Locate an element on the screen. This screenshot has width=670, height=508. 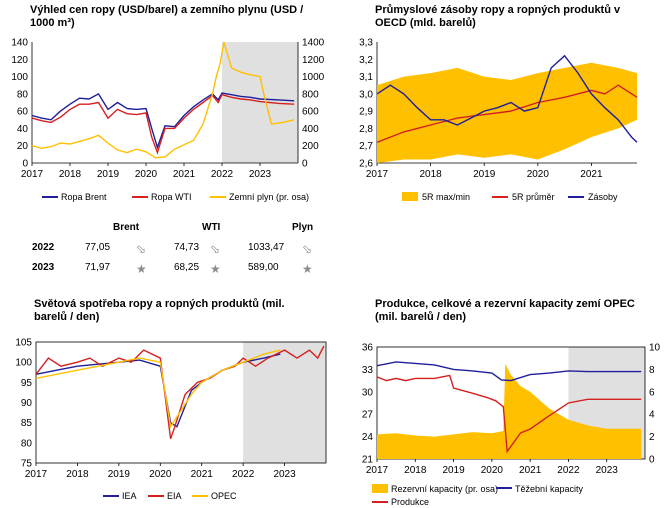
y-tick-label: 30 is located at coordinates (368, 392).